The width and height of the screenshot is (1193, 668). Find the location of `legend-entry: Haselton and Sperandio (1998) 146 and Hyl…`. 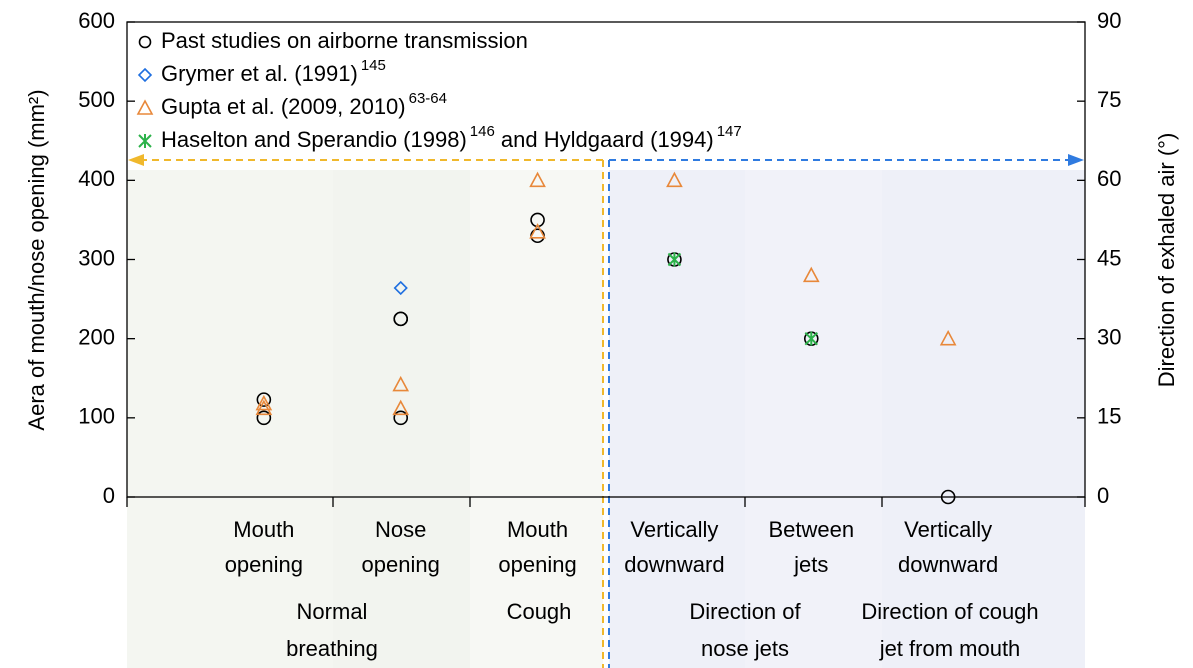

legend-entry: Haselton and Sperandio (1998) 146 and Hyl… is located at coordinates (440, 137).